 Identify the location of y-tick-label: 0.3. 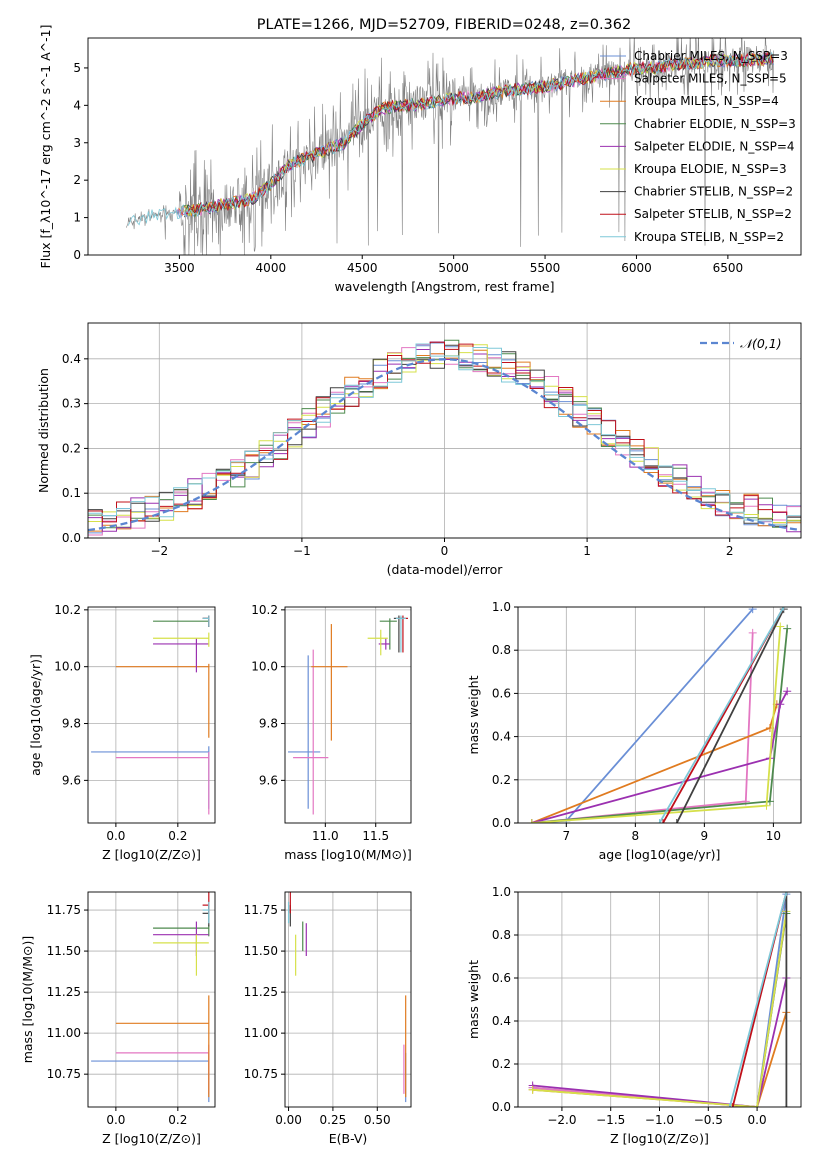
(71, 404).